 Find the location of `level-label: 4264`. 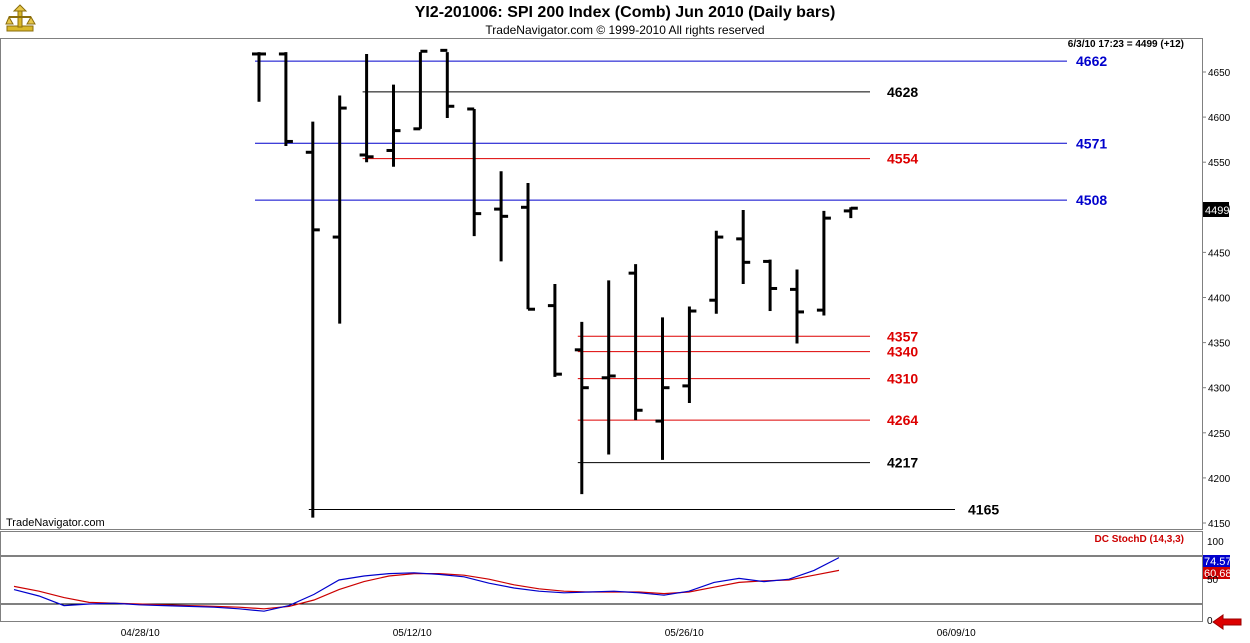

level-label: 4264 is located at coordinates (902, 420).